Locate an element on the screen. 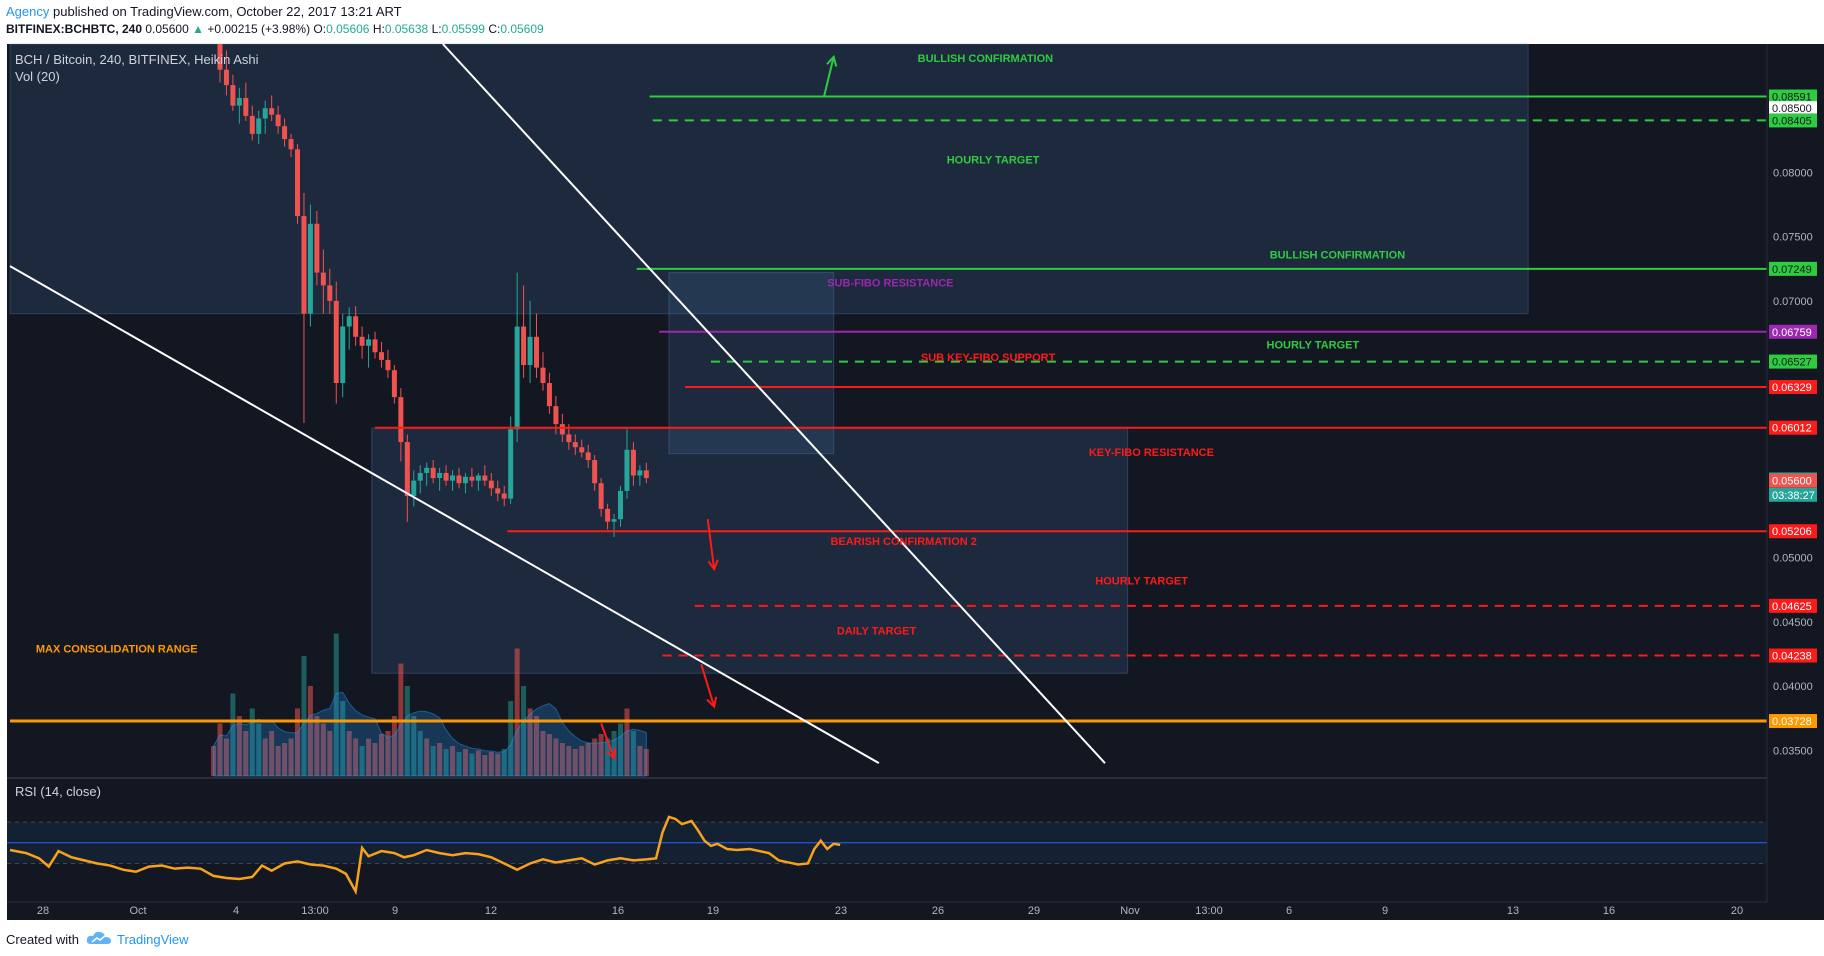 Image resolution: width=1824 pixels, height=956 pixels. volume-ma-area is located at coordinates (430, 734).